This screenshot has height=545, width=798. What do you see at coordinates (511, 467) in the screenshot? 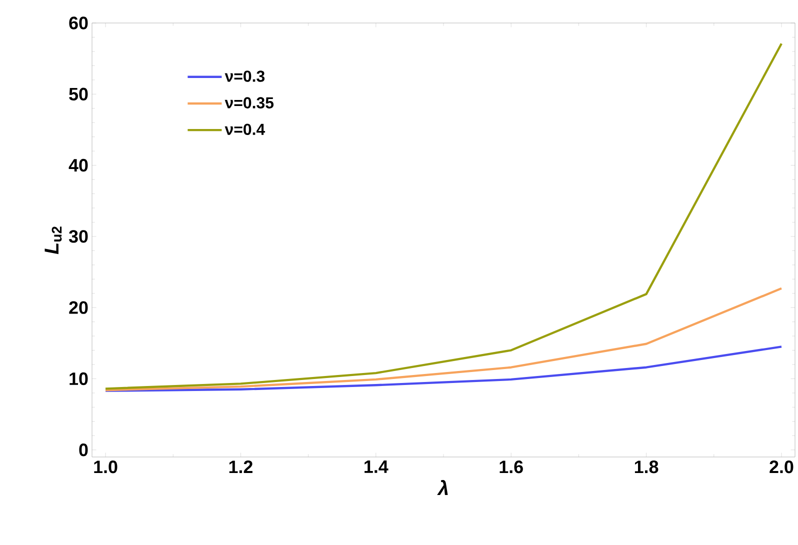
I see `x-tick-label: 1.6` at bounding box center [511, 467].